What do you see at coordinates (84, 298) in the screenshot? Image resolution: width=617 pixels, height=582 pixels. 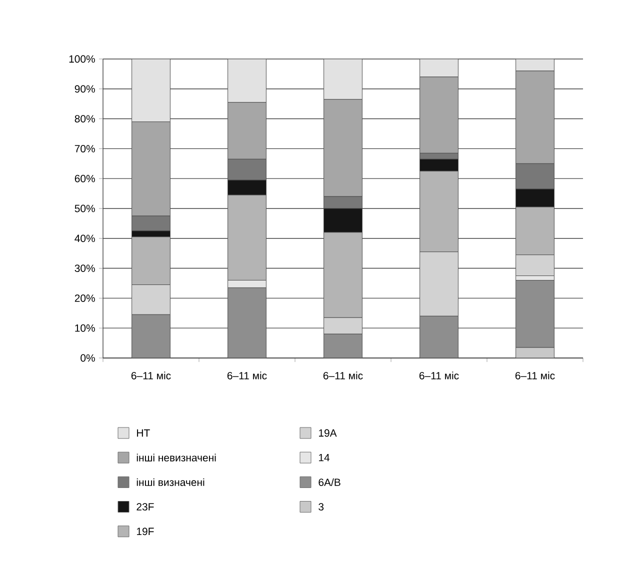 I see `y-tick-label: 20%` at bounding box center [84, 298].